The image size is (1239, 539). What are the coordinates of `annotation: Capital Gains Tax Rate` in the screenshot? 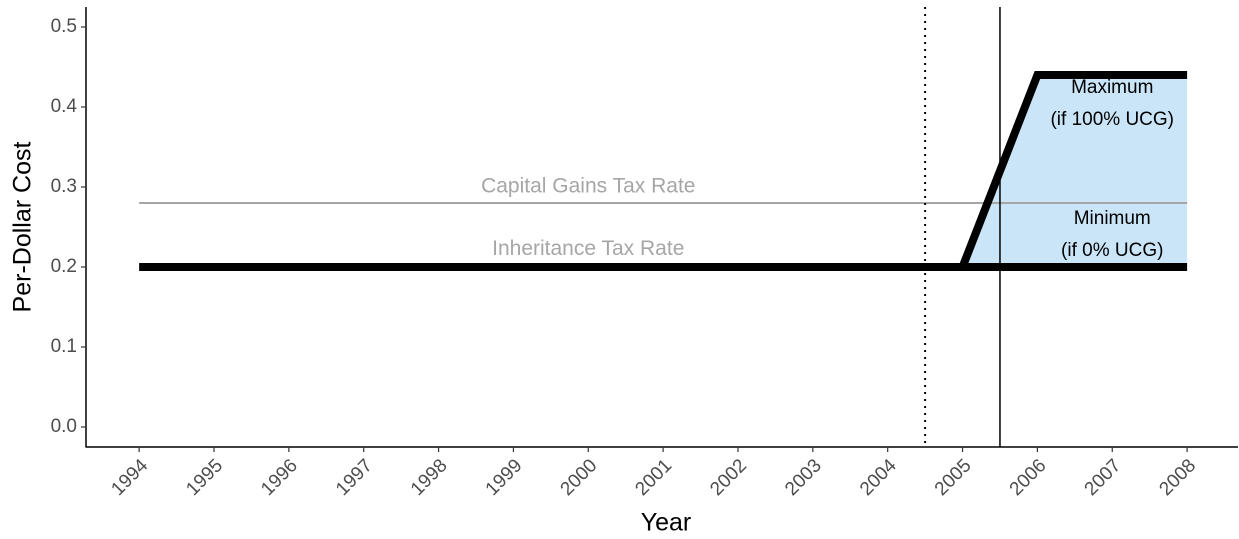 It's located at (588, 186).